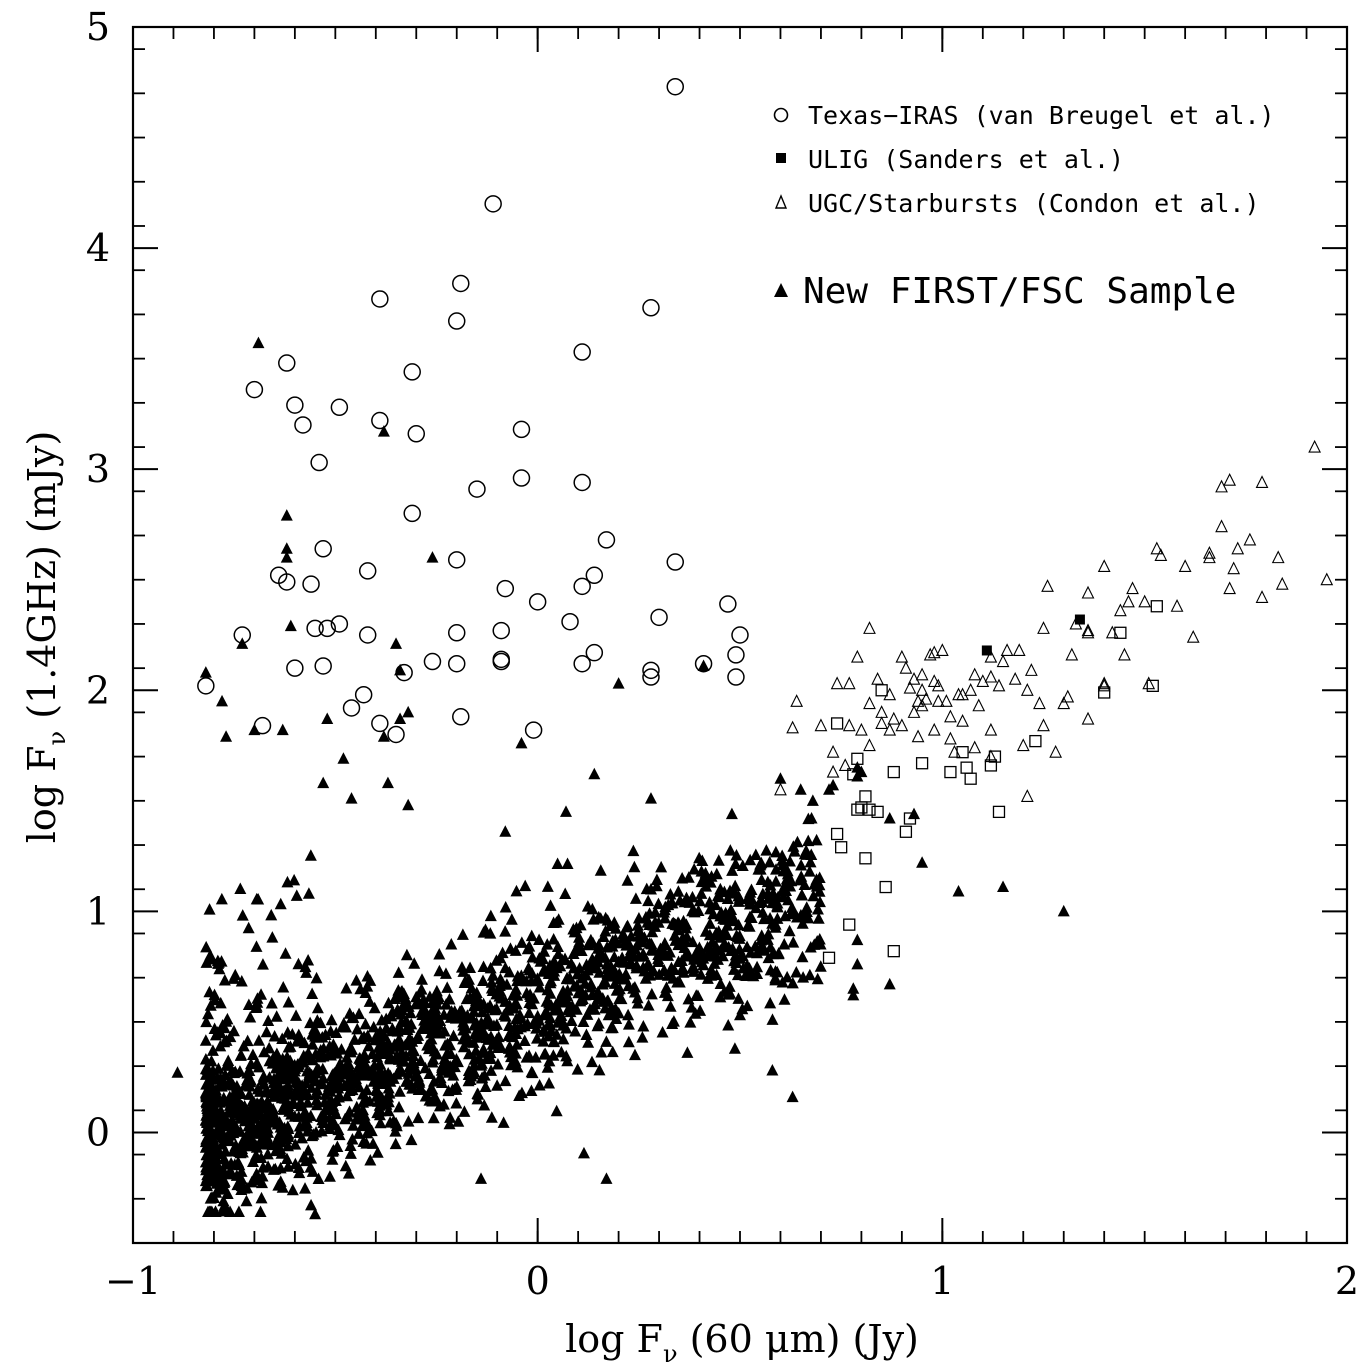  I want to click on point-open-square, so click(881, 690).